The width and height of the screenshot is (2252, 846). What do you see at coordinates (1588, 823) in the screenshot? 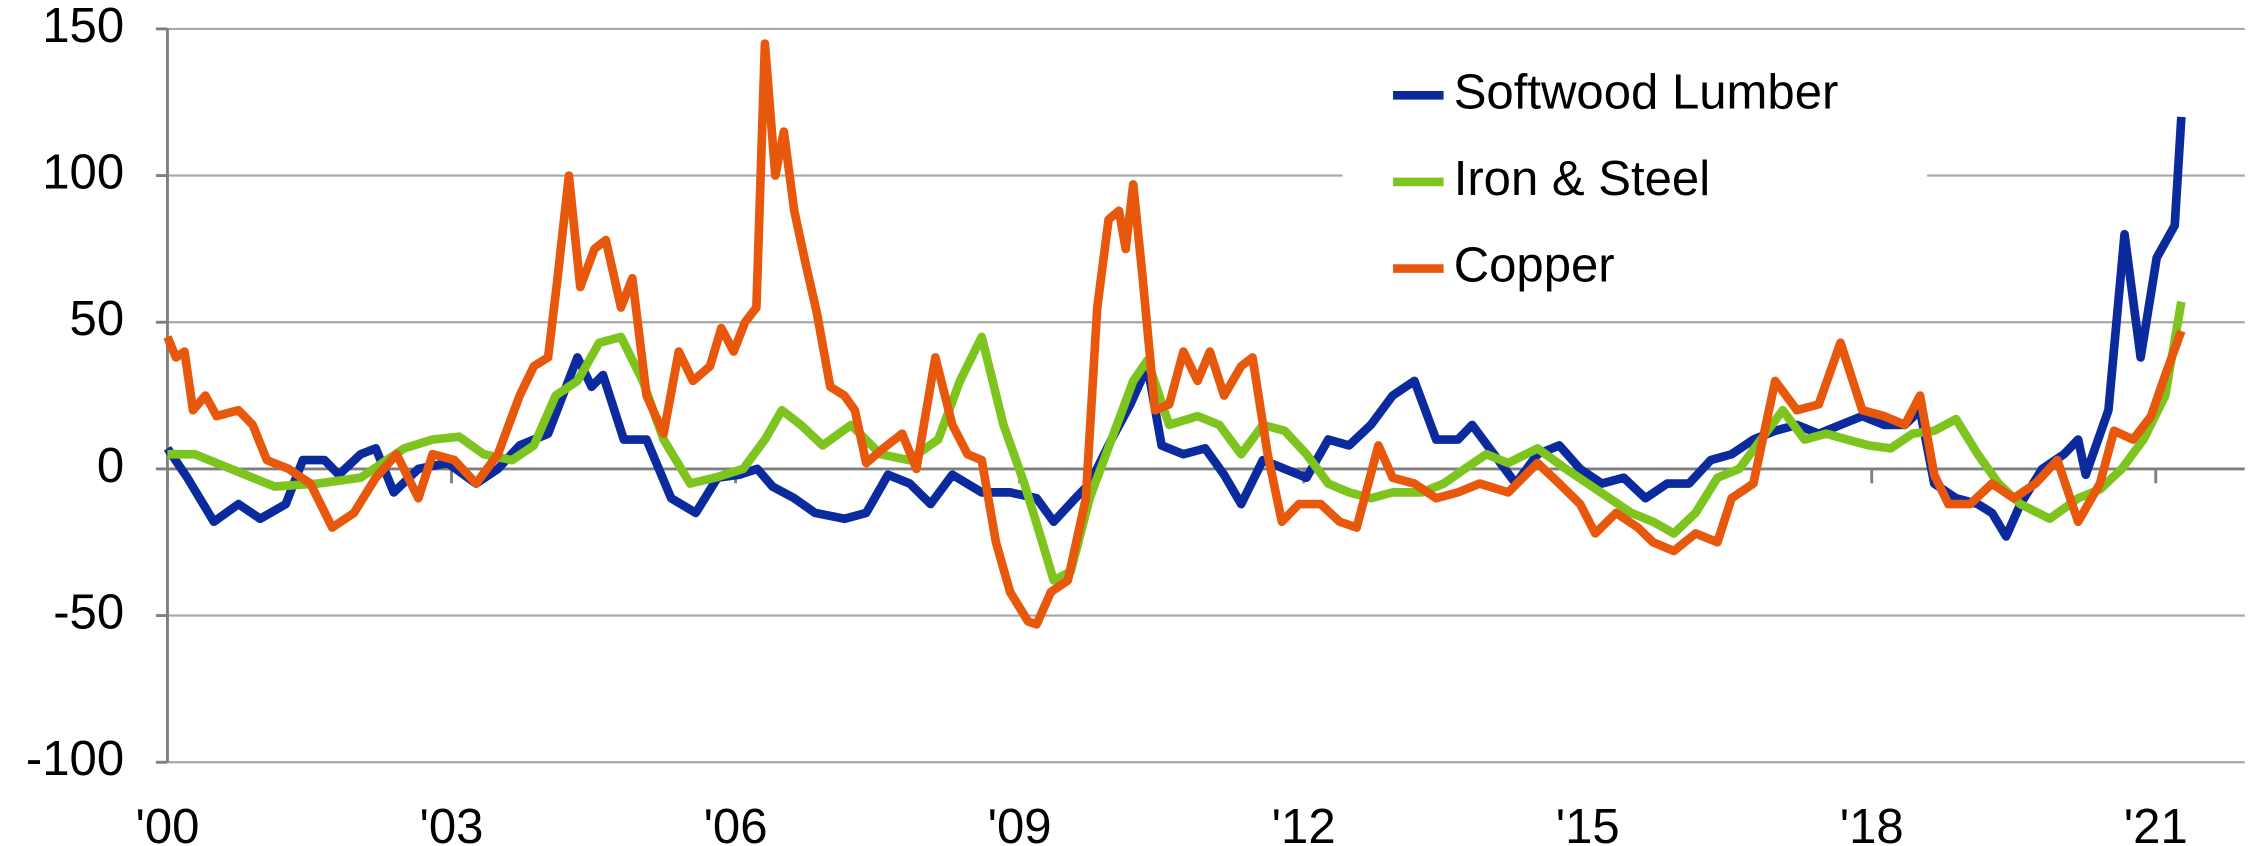
I see `x-tick-label: '15` at bounding box center [1588, 823].